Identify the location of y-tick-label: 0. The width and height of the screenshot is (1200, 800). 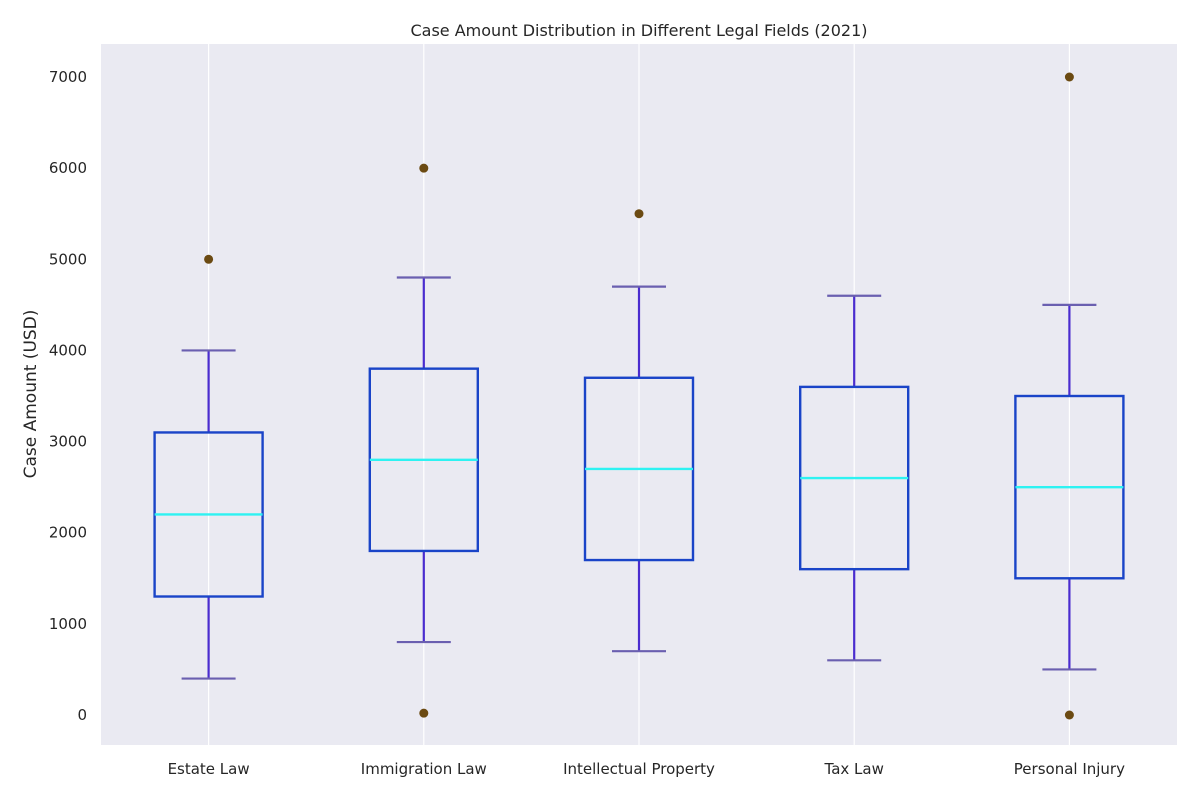
(82, 715).